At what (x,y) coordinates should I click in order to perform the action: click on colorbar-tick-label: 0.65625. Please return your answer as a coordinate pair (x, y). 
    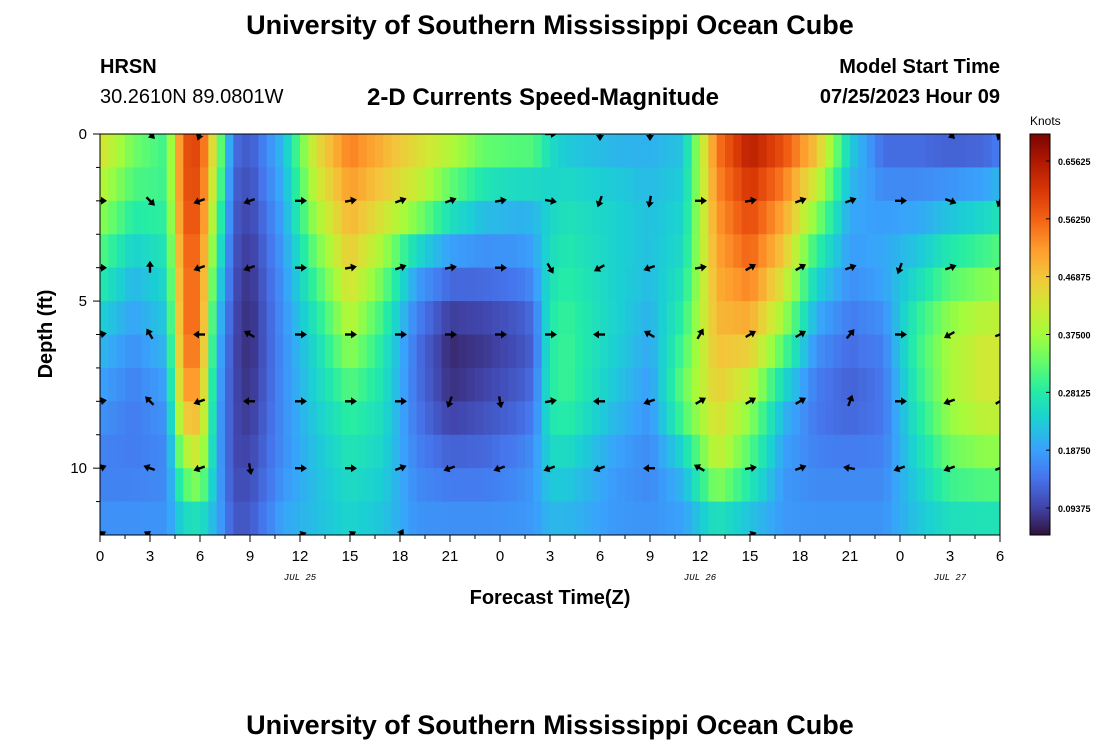
    Looking at the image, I should click on (1074, 162).